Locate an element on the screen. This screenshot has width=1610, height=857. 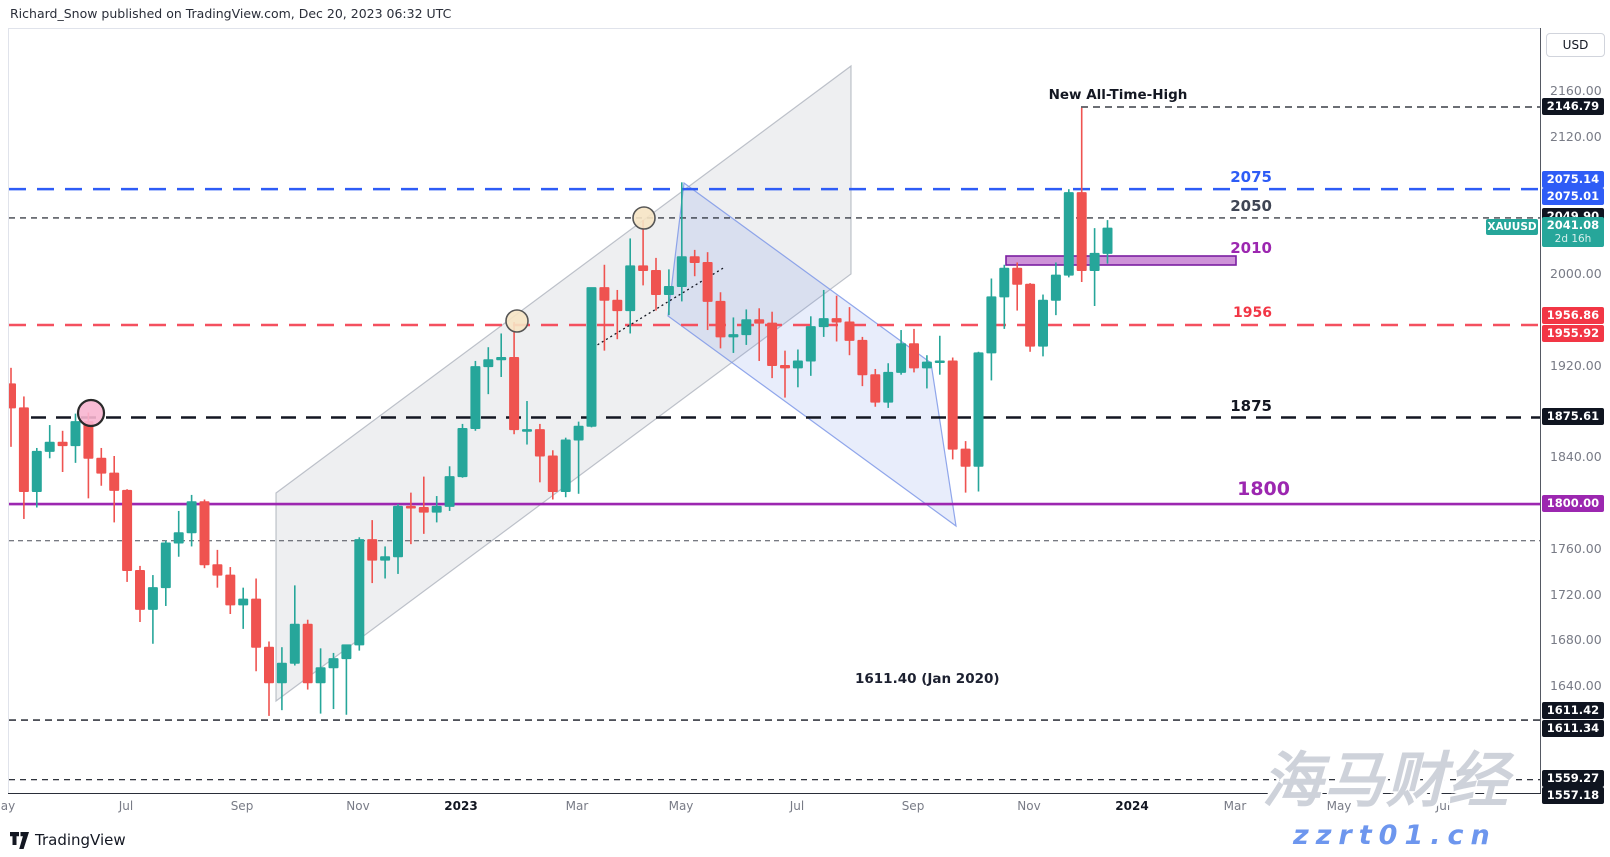
dotted-trendline is located at coordinates (657, 308).